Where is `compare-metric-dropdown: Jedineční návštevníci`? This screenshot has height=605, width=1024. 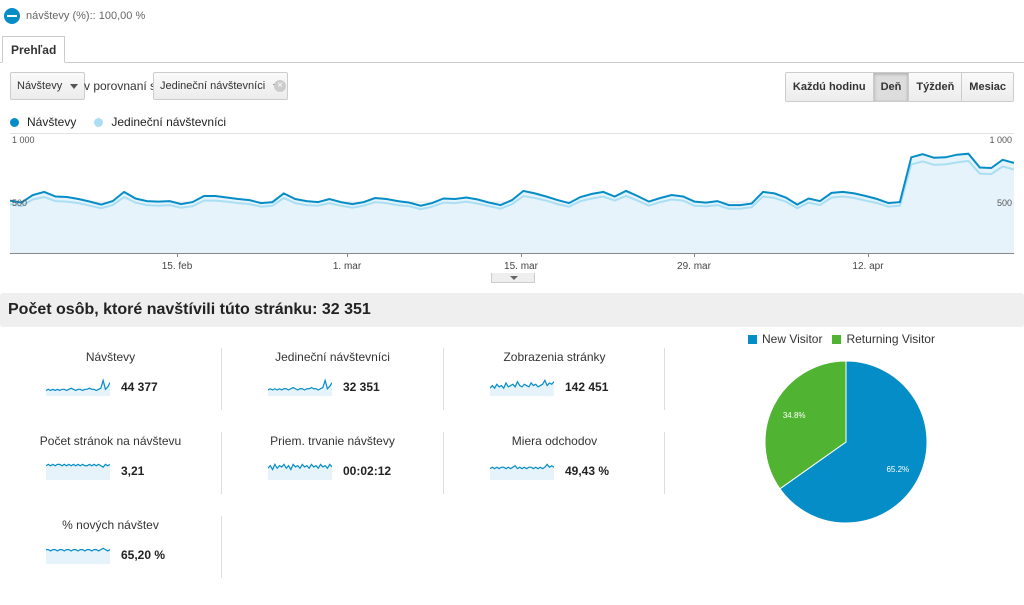
compare-metric-dropdown: Jedineční návštevníci is located at coordinates (221, 86).